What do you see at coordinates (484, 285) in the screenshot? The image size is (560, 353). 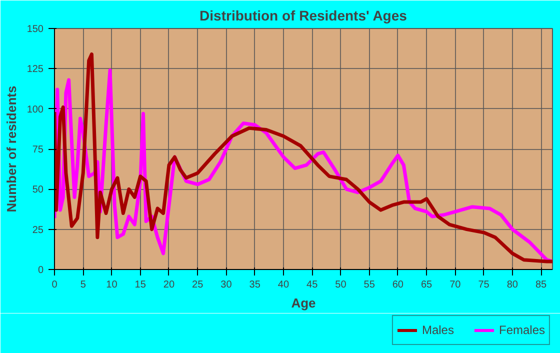 I see `x-tick-label: 75` at bounding box center [484, 285].